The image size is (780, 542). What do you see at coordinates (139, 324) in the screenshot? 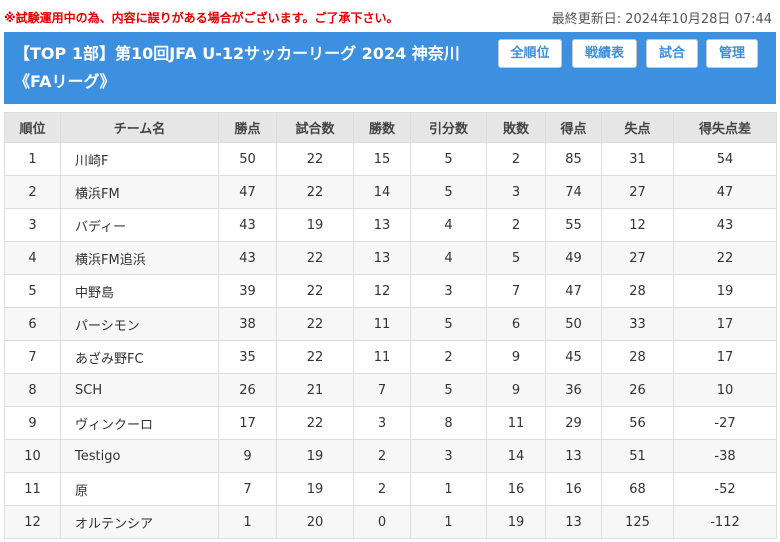
I see `cell-team: パーシモン` at bounding box center [139, 324].